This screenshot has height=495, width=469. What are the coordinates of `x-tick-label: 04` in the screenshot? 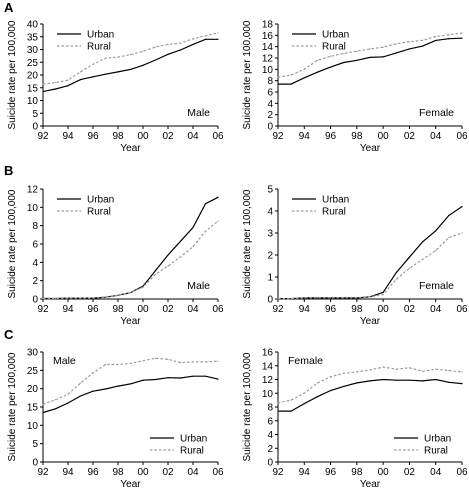 It's located at (436, 136).